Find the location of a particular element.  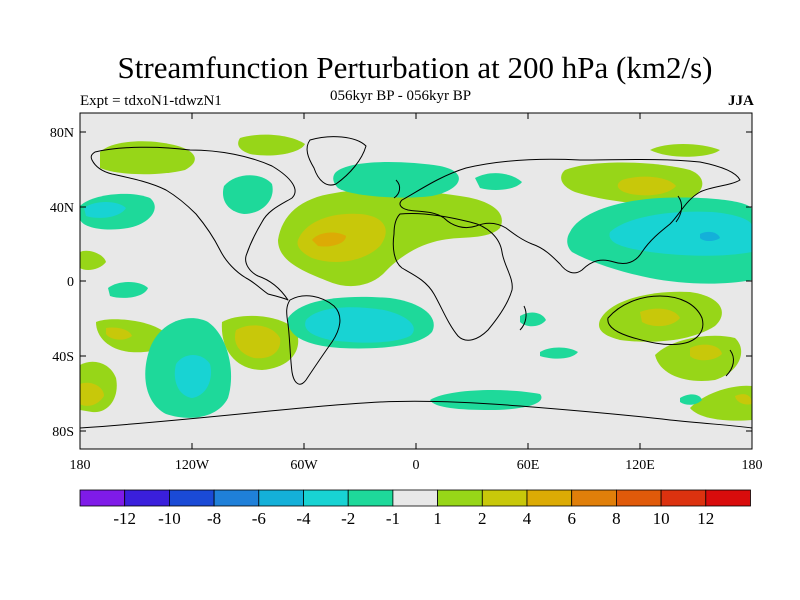

colorbar-label: -8 is located at coordinates (214, 518).